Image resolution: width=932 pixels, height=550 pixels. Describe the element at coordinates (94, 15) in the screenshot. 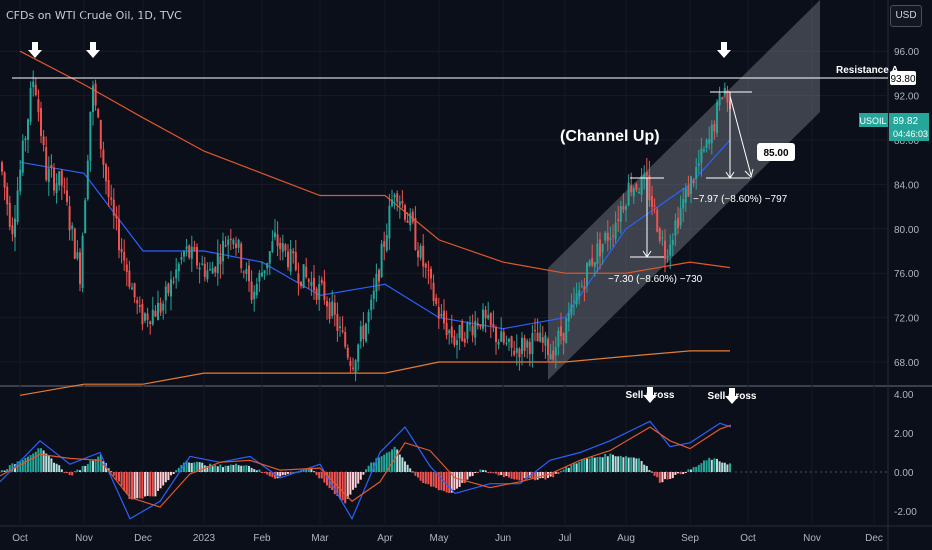

I see `chart-title: CFDs on WTI Crude Oil, 1D, TVC` at that location.